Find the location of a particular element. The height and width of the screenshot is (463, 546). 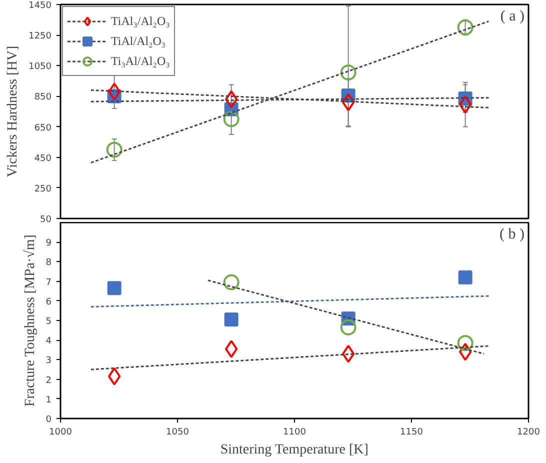

y-tick-label: 6 is located at coordinates (49, 302).